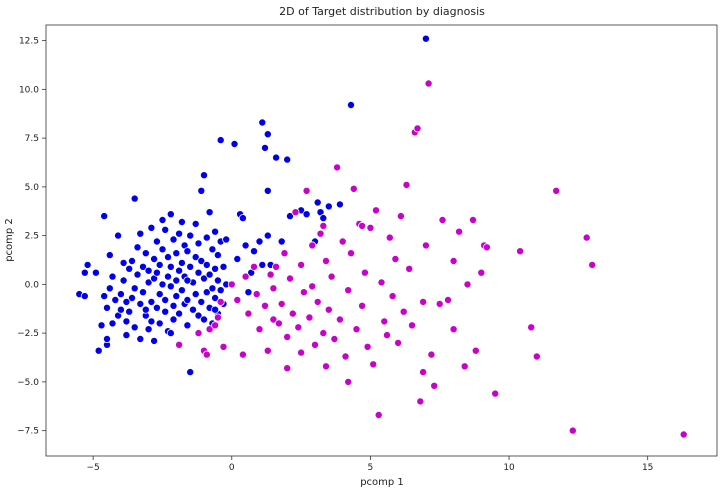 The width and height of the screenshot is (723, 493). I want to click on x-tick-label: 15, so click(647, 468).